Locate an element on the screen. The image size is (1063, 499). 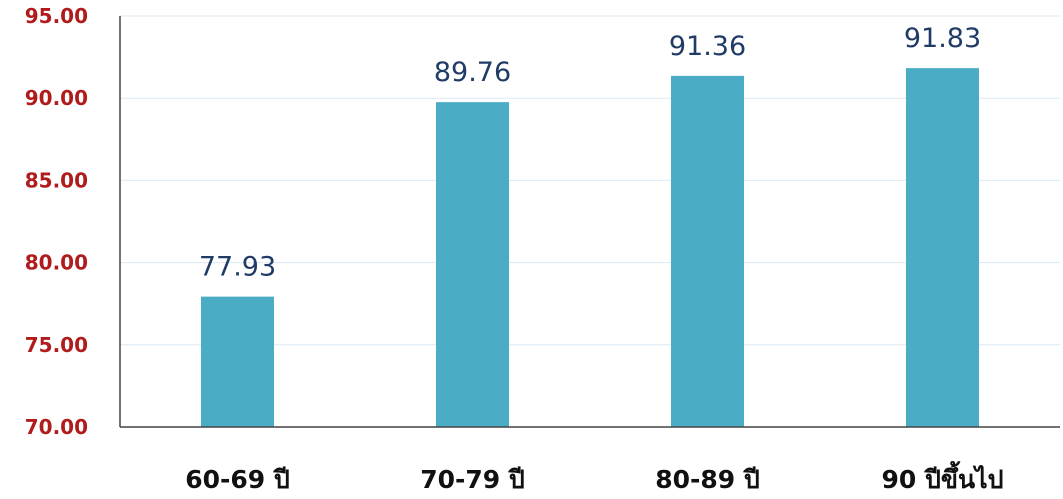
x-tick-label: 60-69 ปี is located at coordinates (237, 479).